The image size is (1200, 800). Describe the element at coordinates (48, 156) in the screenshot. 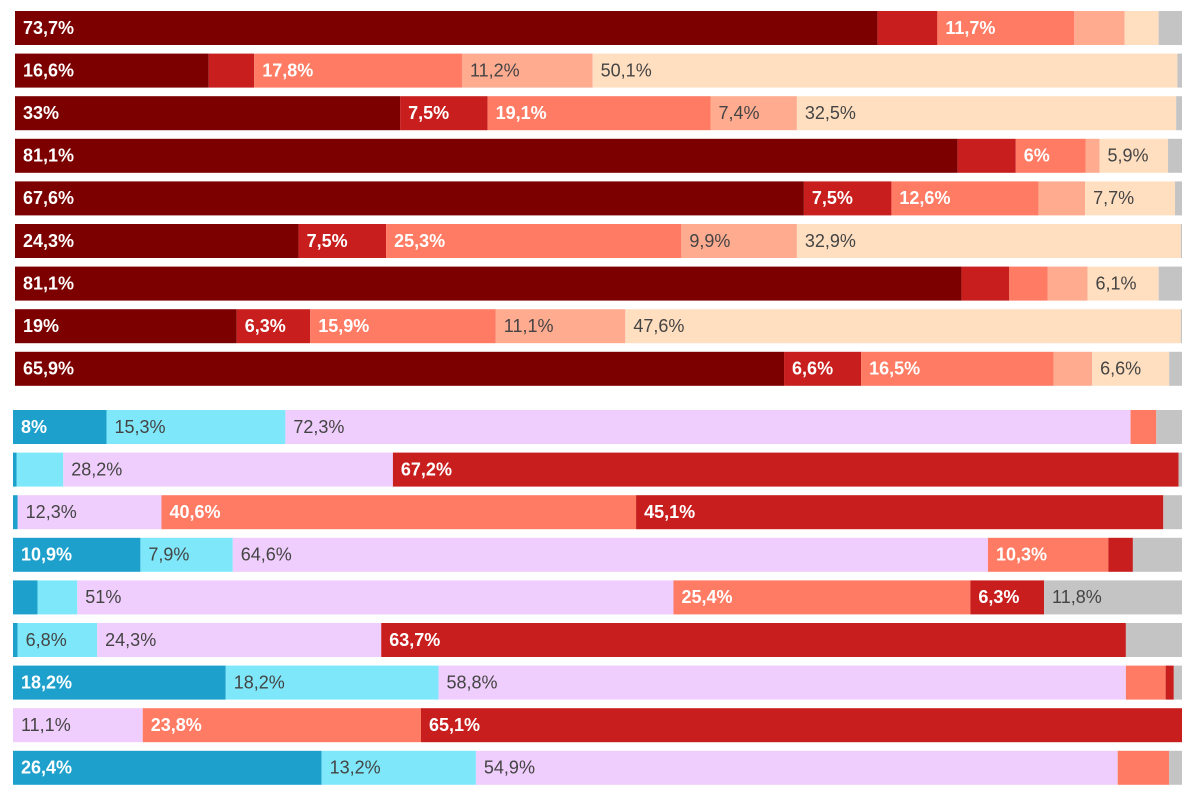

I see `data-label: 81,1%` at that location.